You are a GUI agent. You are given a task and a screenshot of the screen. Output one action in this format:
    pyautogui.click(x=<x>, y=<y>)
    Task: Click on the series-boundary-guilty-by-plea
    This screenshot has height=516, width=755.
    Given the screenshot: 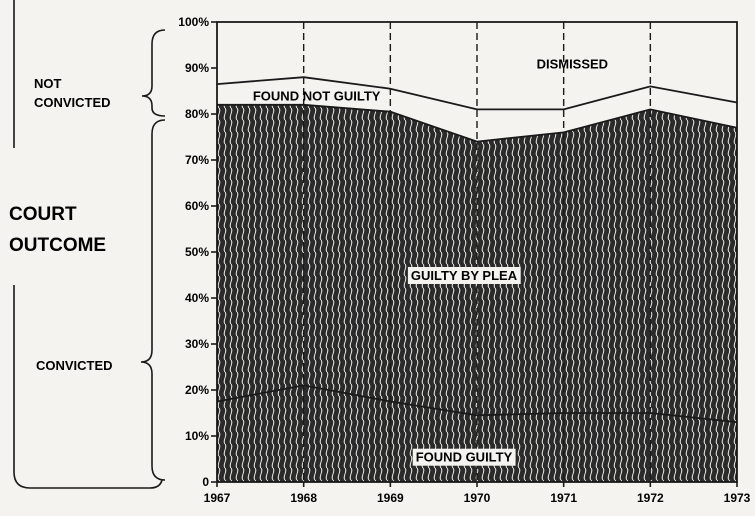 What is the action you would take?
    pyautogui.click(x=477, y=123)
    